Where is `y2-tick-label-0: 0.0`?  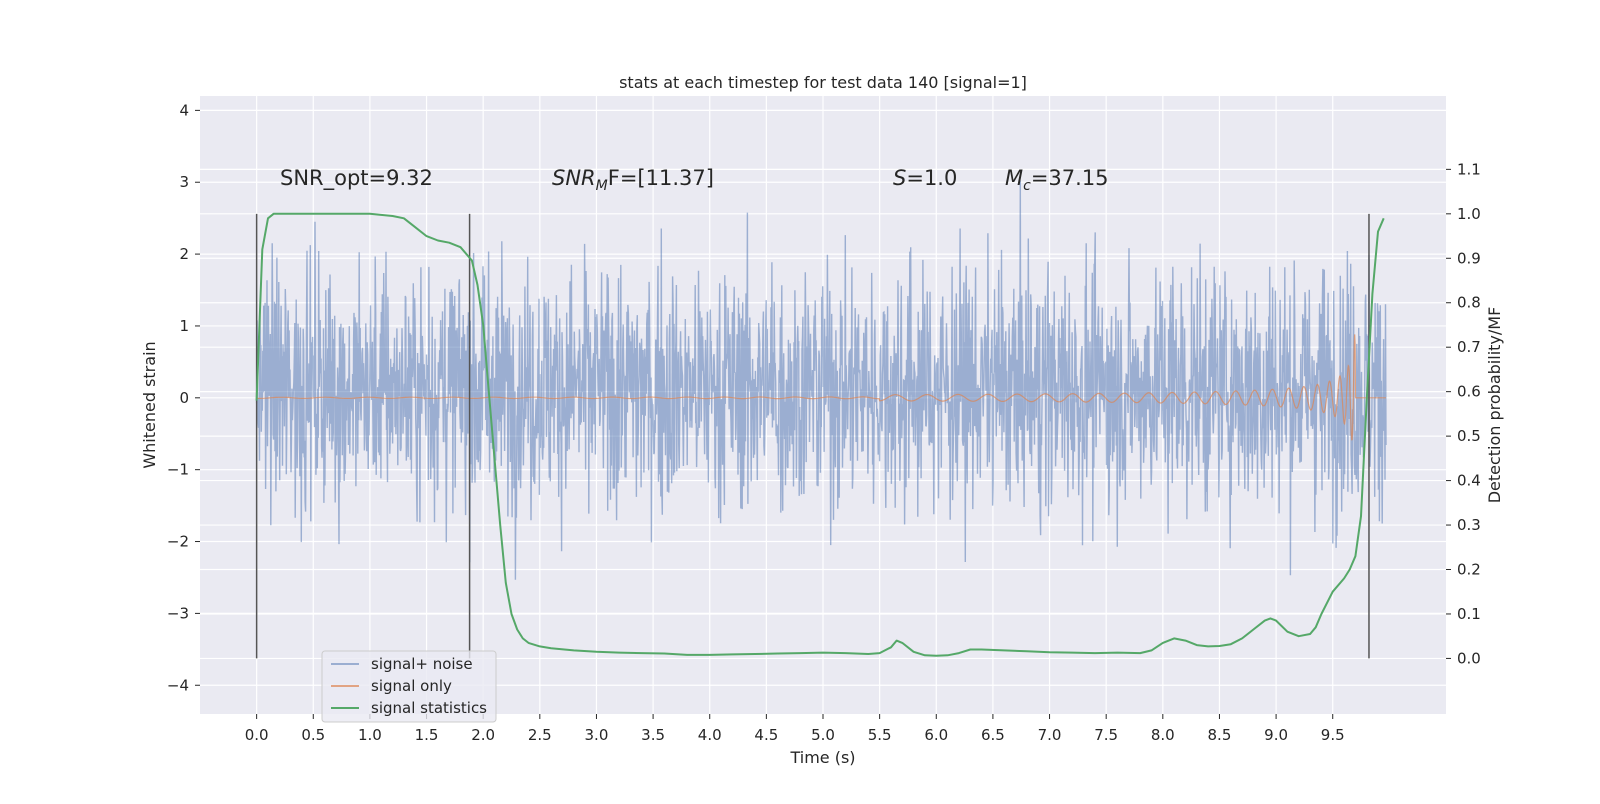 y2-tick-label-0: 0.0 is located at coordinates (1469, 658).